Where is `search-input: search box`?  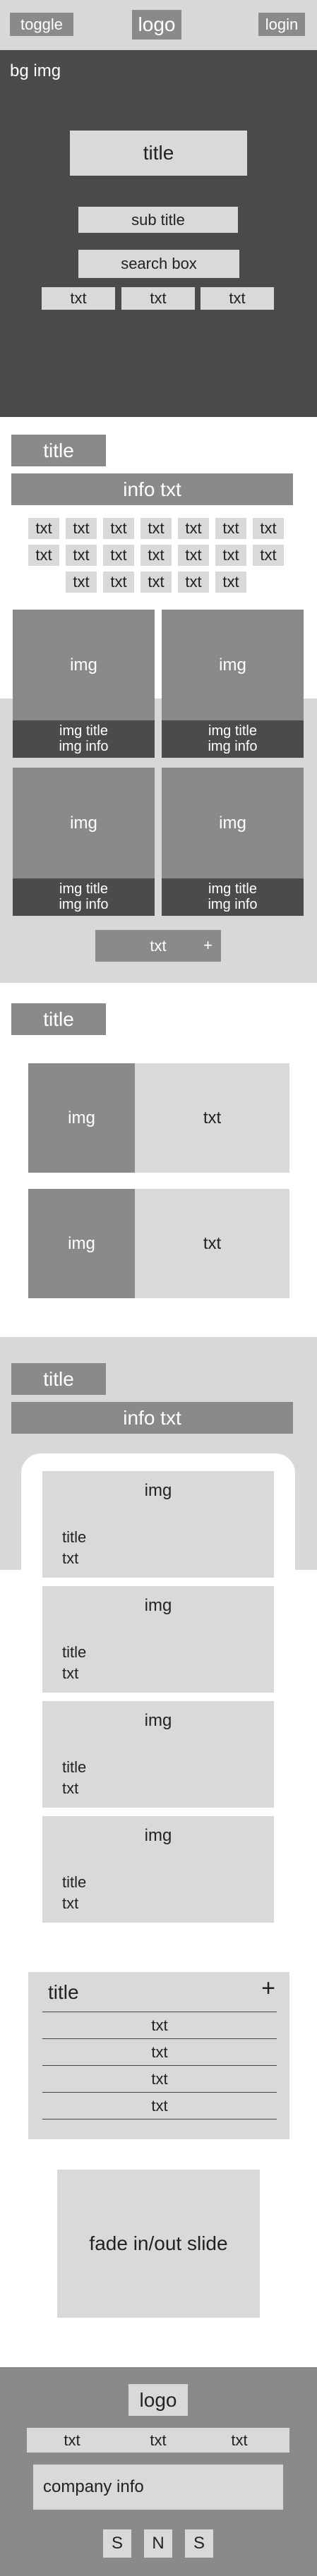
search-input: search box is located at coordinates (158, 264).